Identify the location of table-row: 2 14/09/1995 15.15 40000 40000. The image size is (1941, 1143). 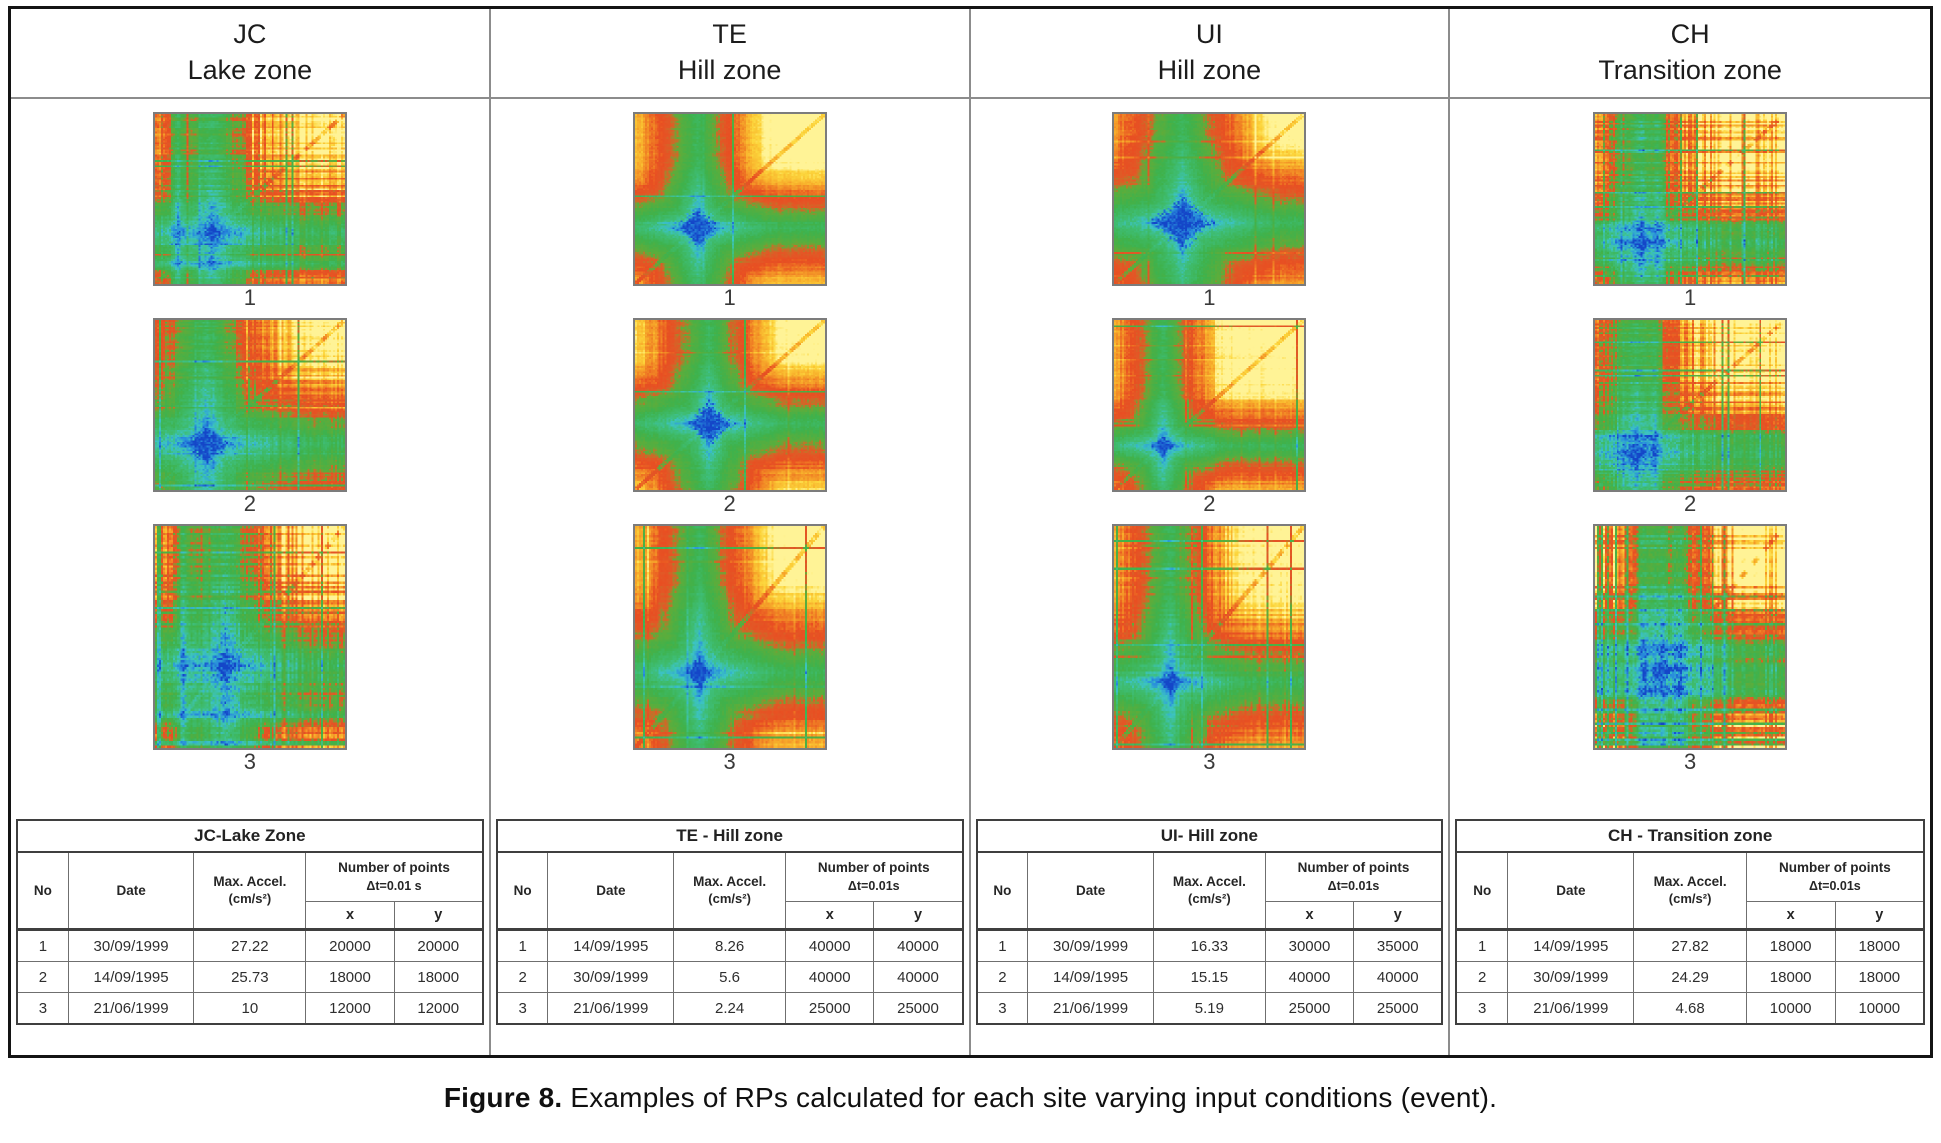
(1209, 977).